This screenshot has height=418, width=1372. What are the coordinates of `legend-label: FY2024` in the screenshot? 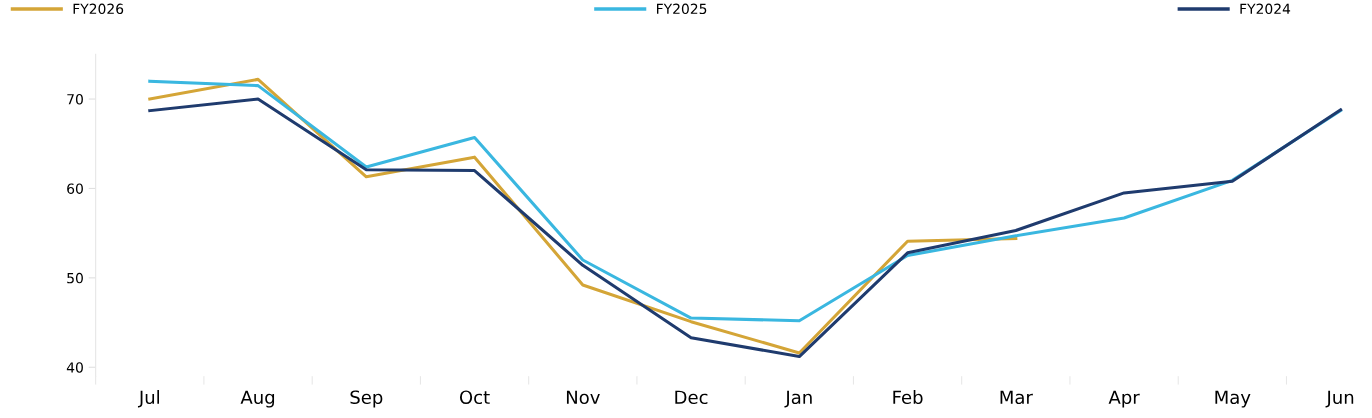 It's located at (1265, 9).